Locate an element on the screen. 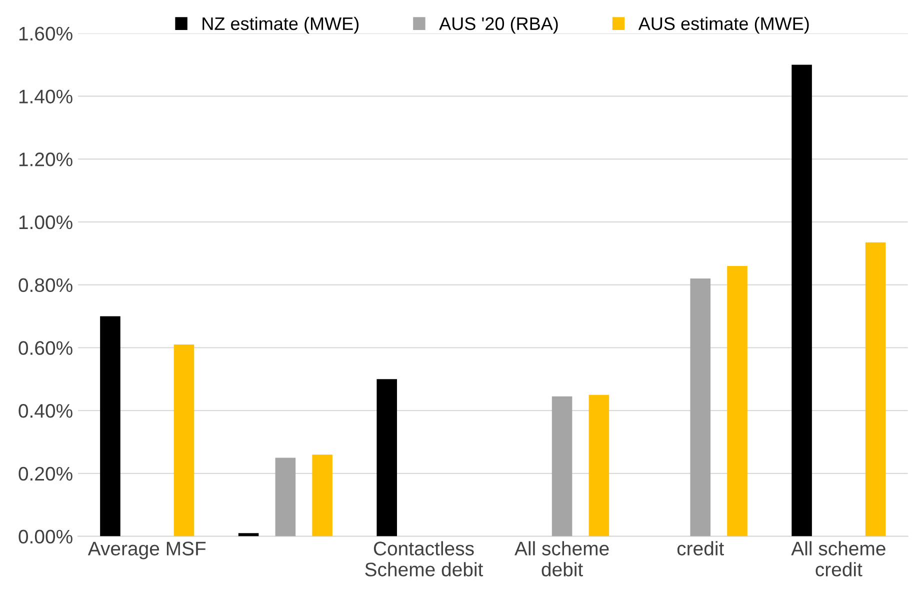 This screenshot has width=917, height=606. y-tick-label: 1.00% is located at coordinates (45, 222).